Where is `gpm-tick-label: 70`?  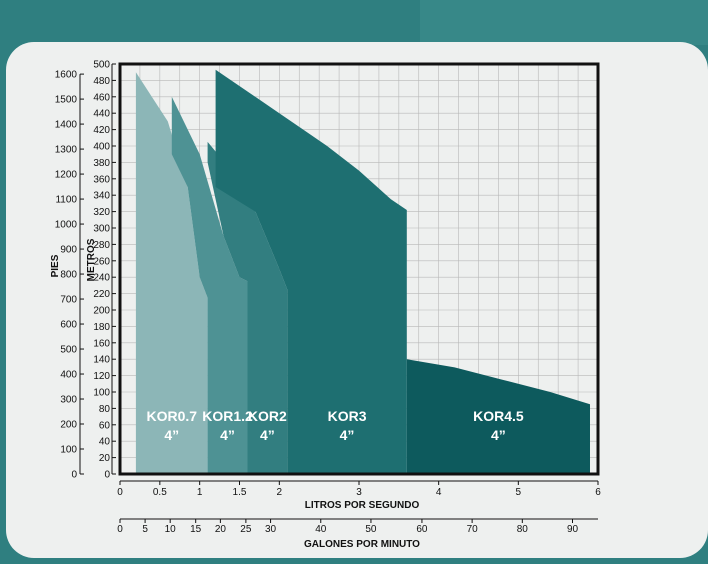
gpm-tick-label: 70 is located at coordinates (473, 529).